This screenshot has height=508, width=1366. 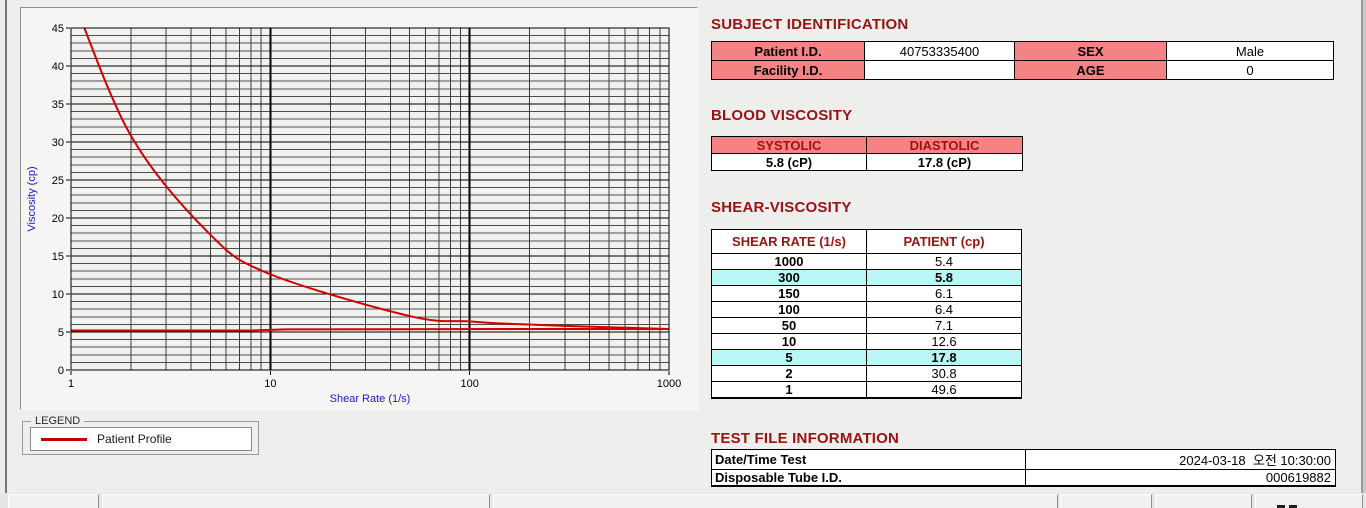 I want to click on shear-table-row: 2 30.8, so click(x=866, y=373).